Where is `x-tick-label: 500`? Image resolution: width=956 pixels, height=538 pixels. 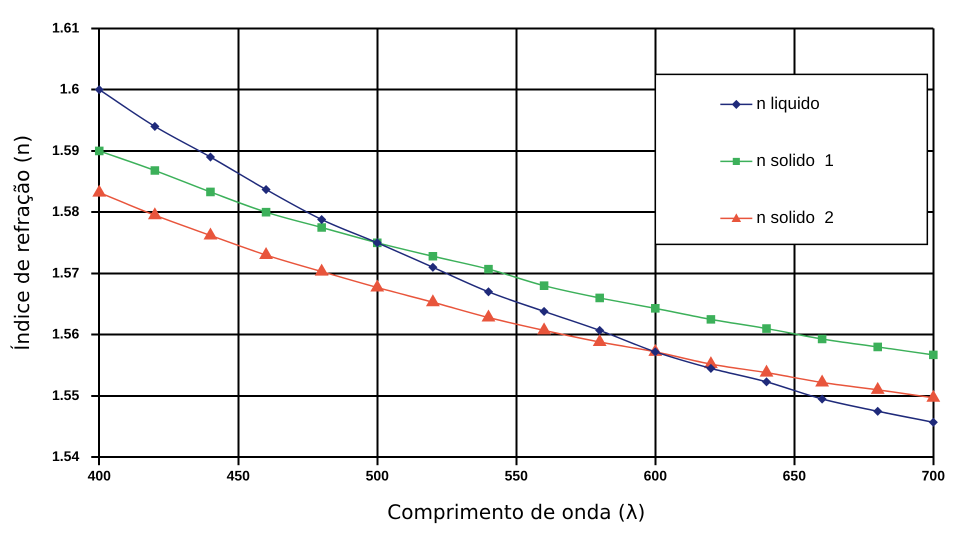
x-tick-label: 500 is located at coordinates (378, 475).